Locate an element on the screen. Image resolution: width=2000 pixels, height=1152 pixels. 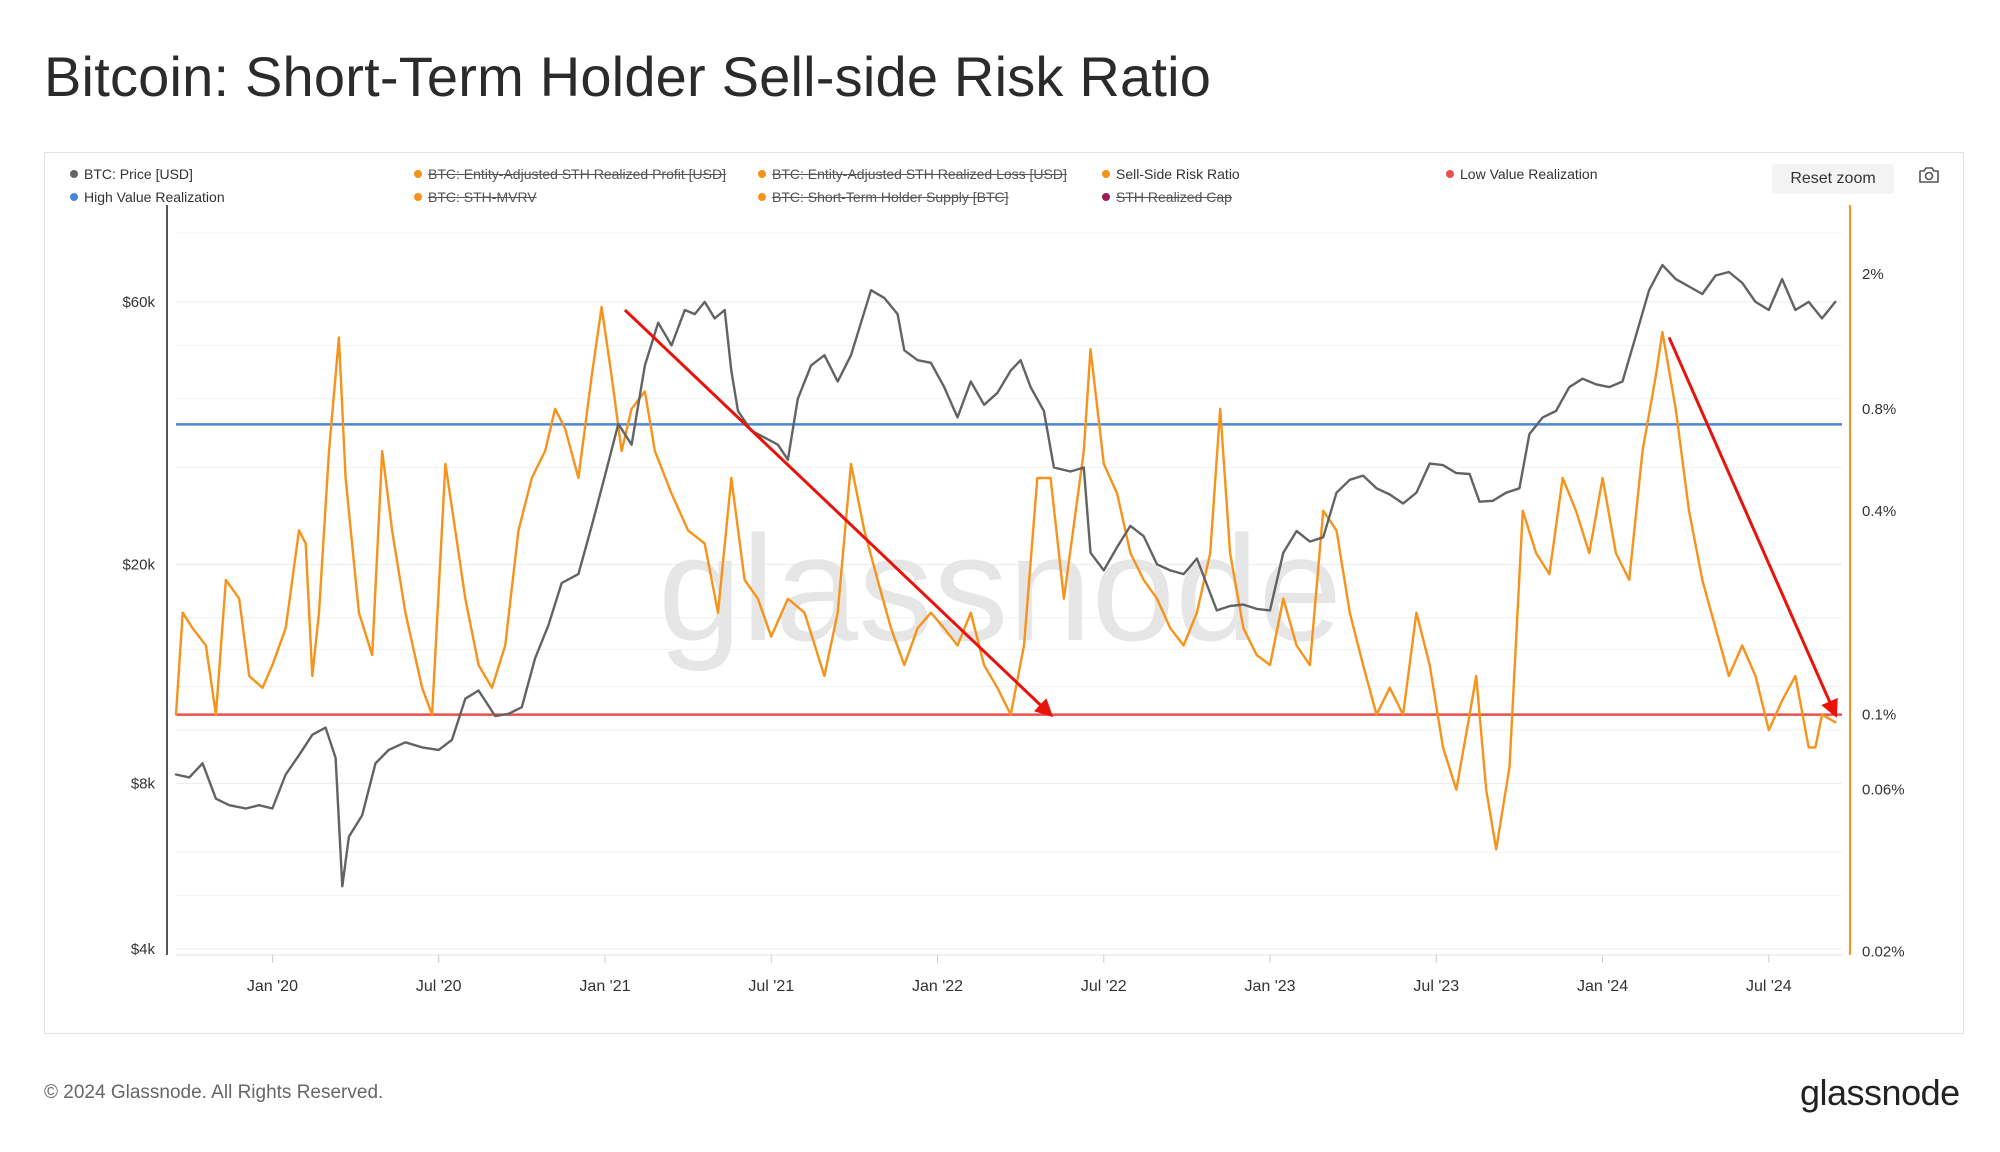
legend-item-high-value-realization: High Value Realization is located at coordinates (147, 197).